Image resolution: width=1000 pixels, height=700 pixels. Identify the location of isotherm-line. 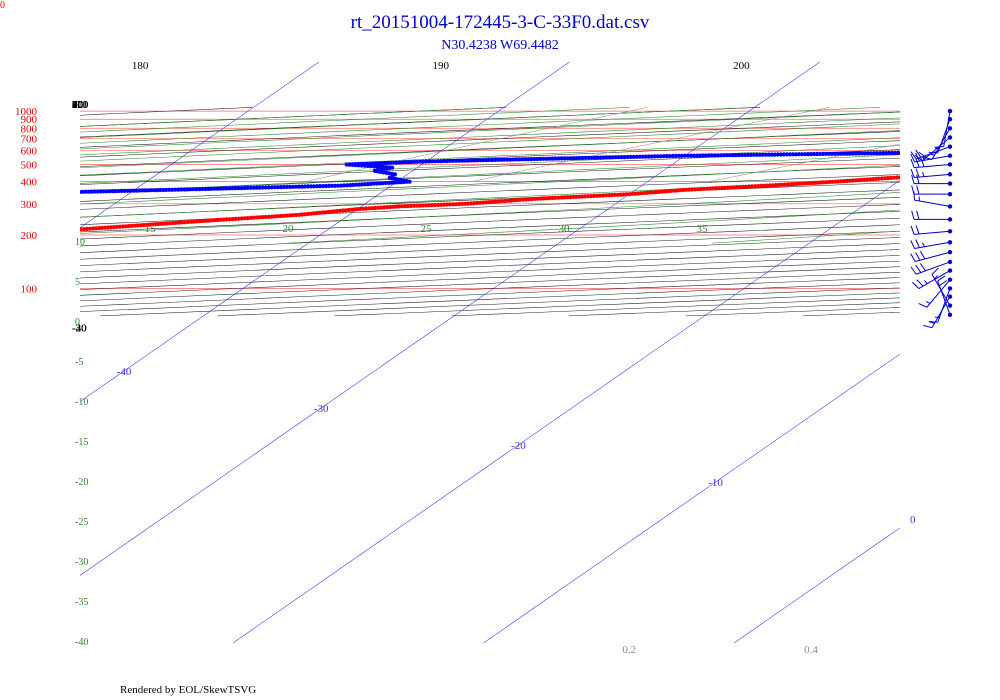
(200, 145).